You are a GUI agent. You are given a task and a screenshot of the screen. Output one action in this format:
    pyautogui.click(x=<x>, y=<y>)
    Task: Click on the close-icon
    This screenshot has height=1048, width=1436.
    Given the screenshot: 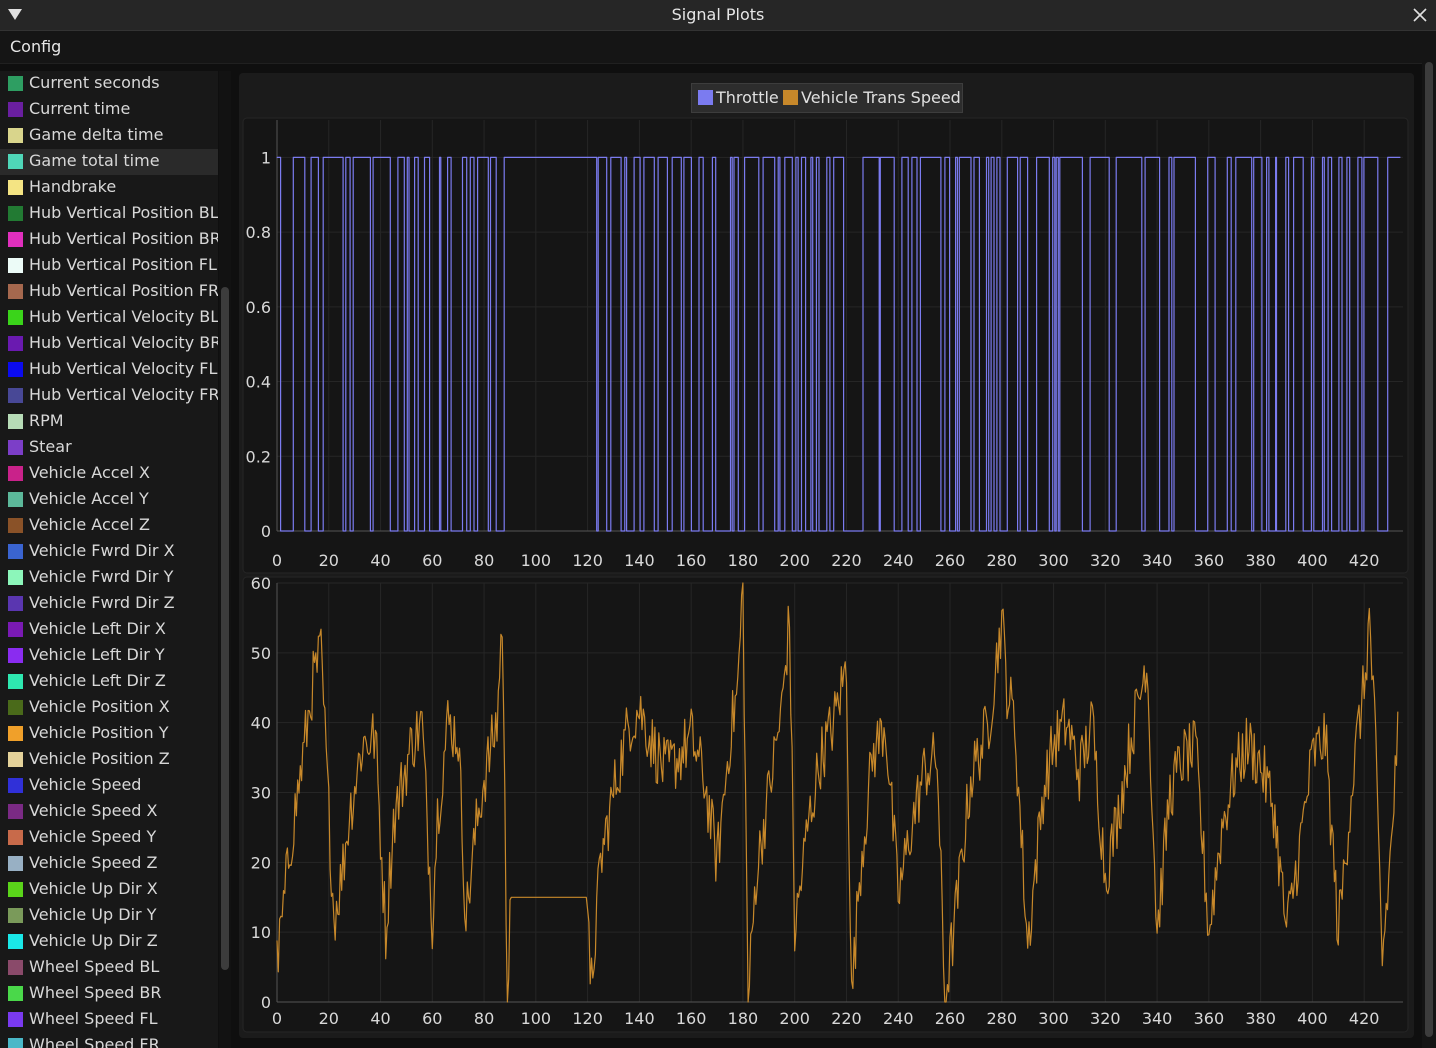 What is the action you would take?
    pyautogui.click(x=1420, y=15)
    